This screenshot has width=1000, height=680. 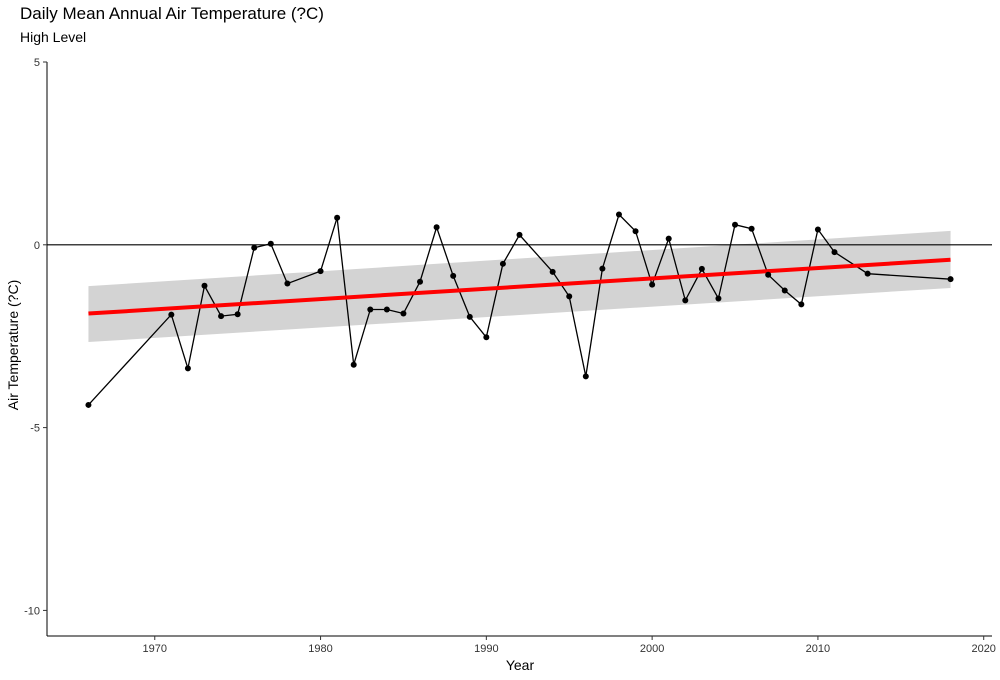 I want to click on trend-line, so click(x=519, y=286).